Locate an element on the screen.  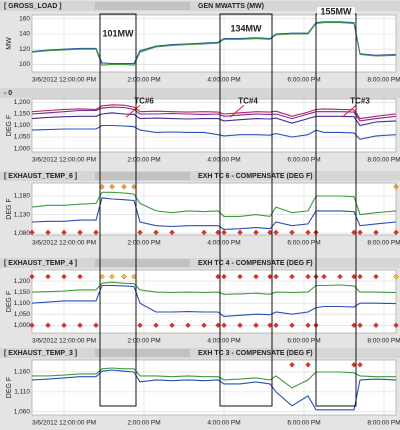
annotation-arrow is located at coordinates (237, 111).